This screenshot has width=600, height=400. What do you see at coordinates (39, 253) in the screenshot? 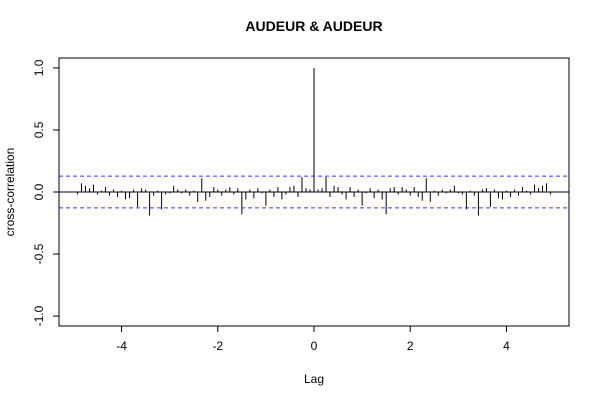
I see `y-tick-label: -0.5` at bounding box center [39, 253].